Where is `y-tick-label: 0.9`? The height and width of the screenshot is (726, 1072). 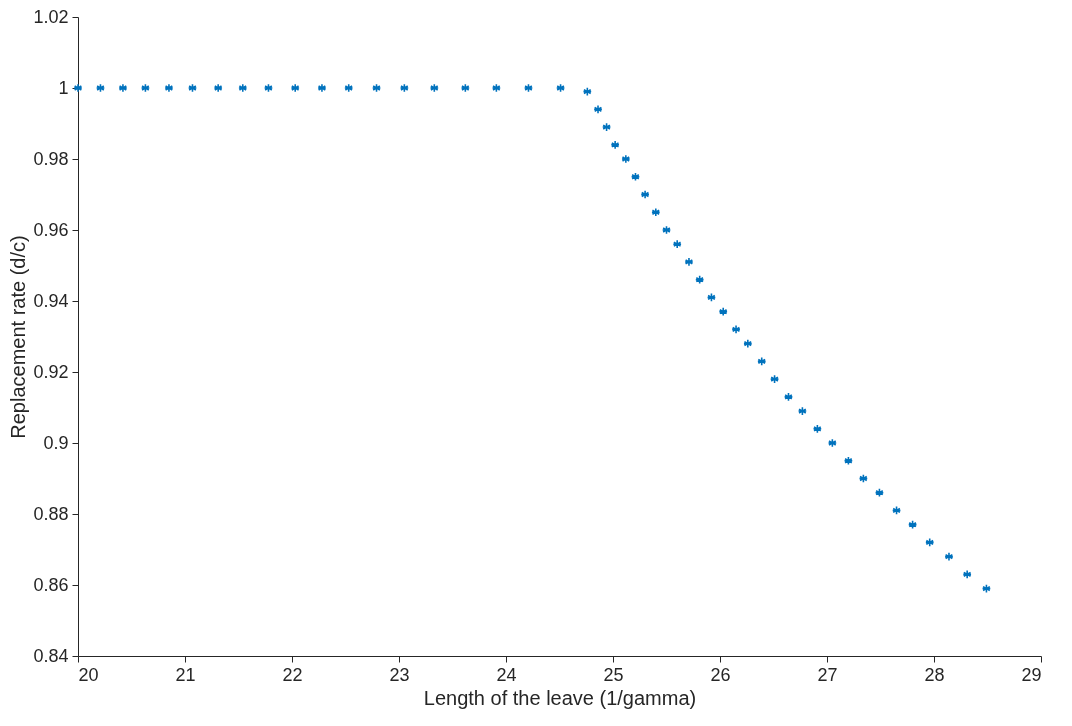
y-tick-label: 0.9 is located at coordinates (56, 442).